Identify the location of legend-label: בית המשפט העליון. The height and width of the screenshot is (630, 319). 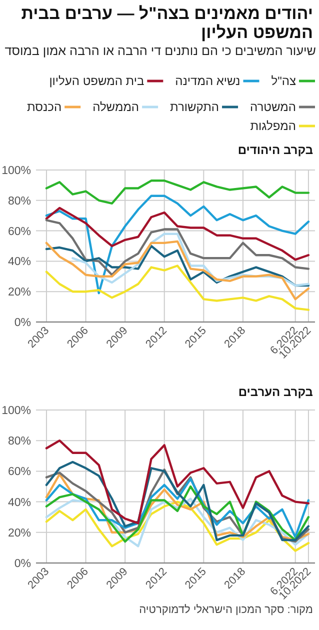
(96, 81).